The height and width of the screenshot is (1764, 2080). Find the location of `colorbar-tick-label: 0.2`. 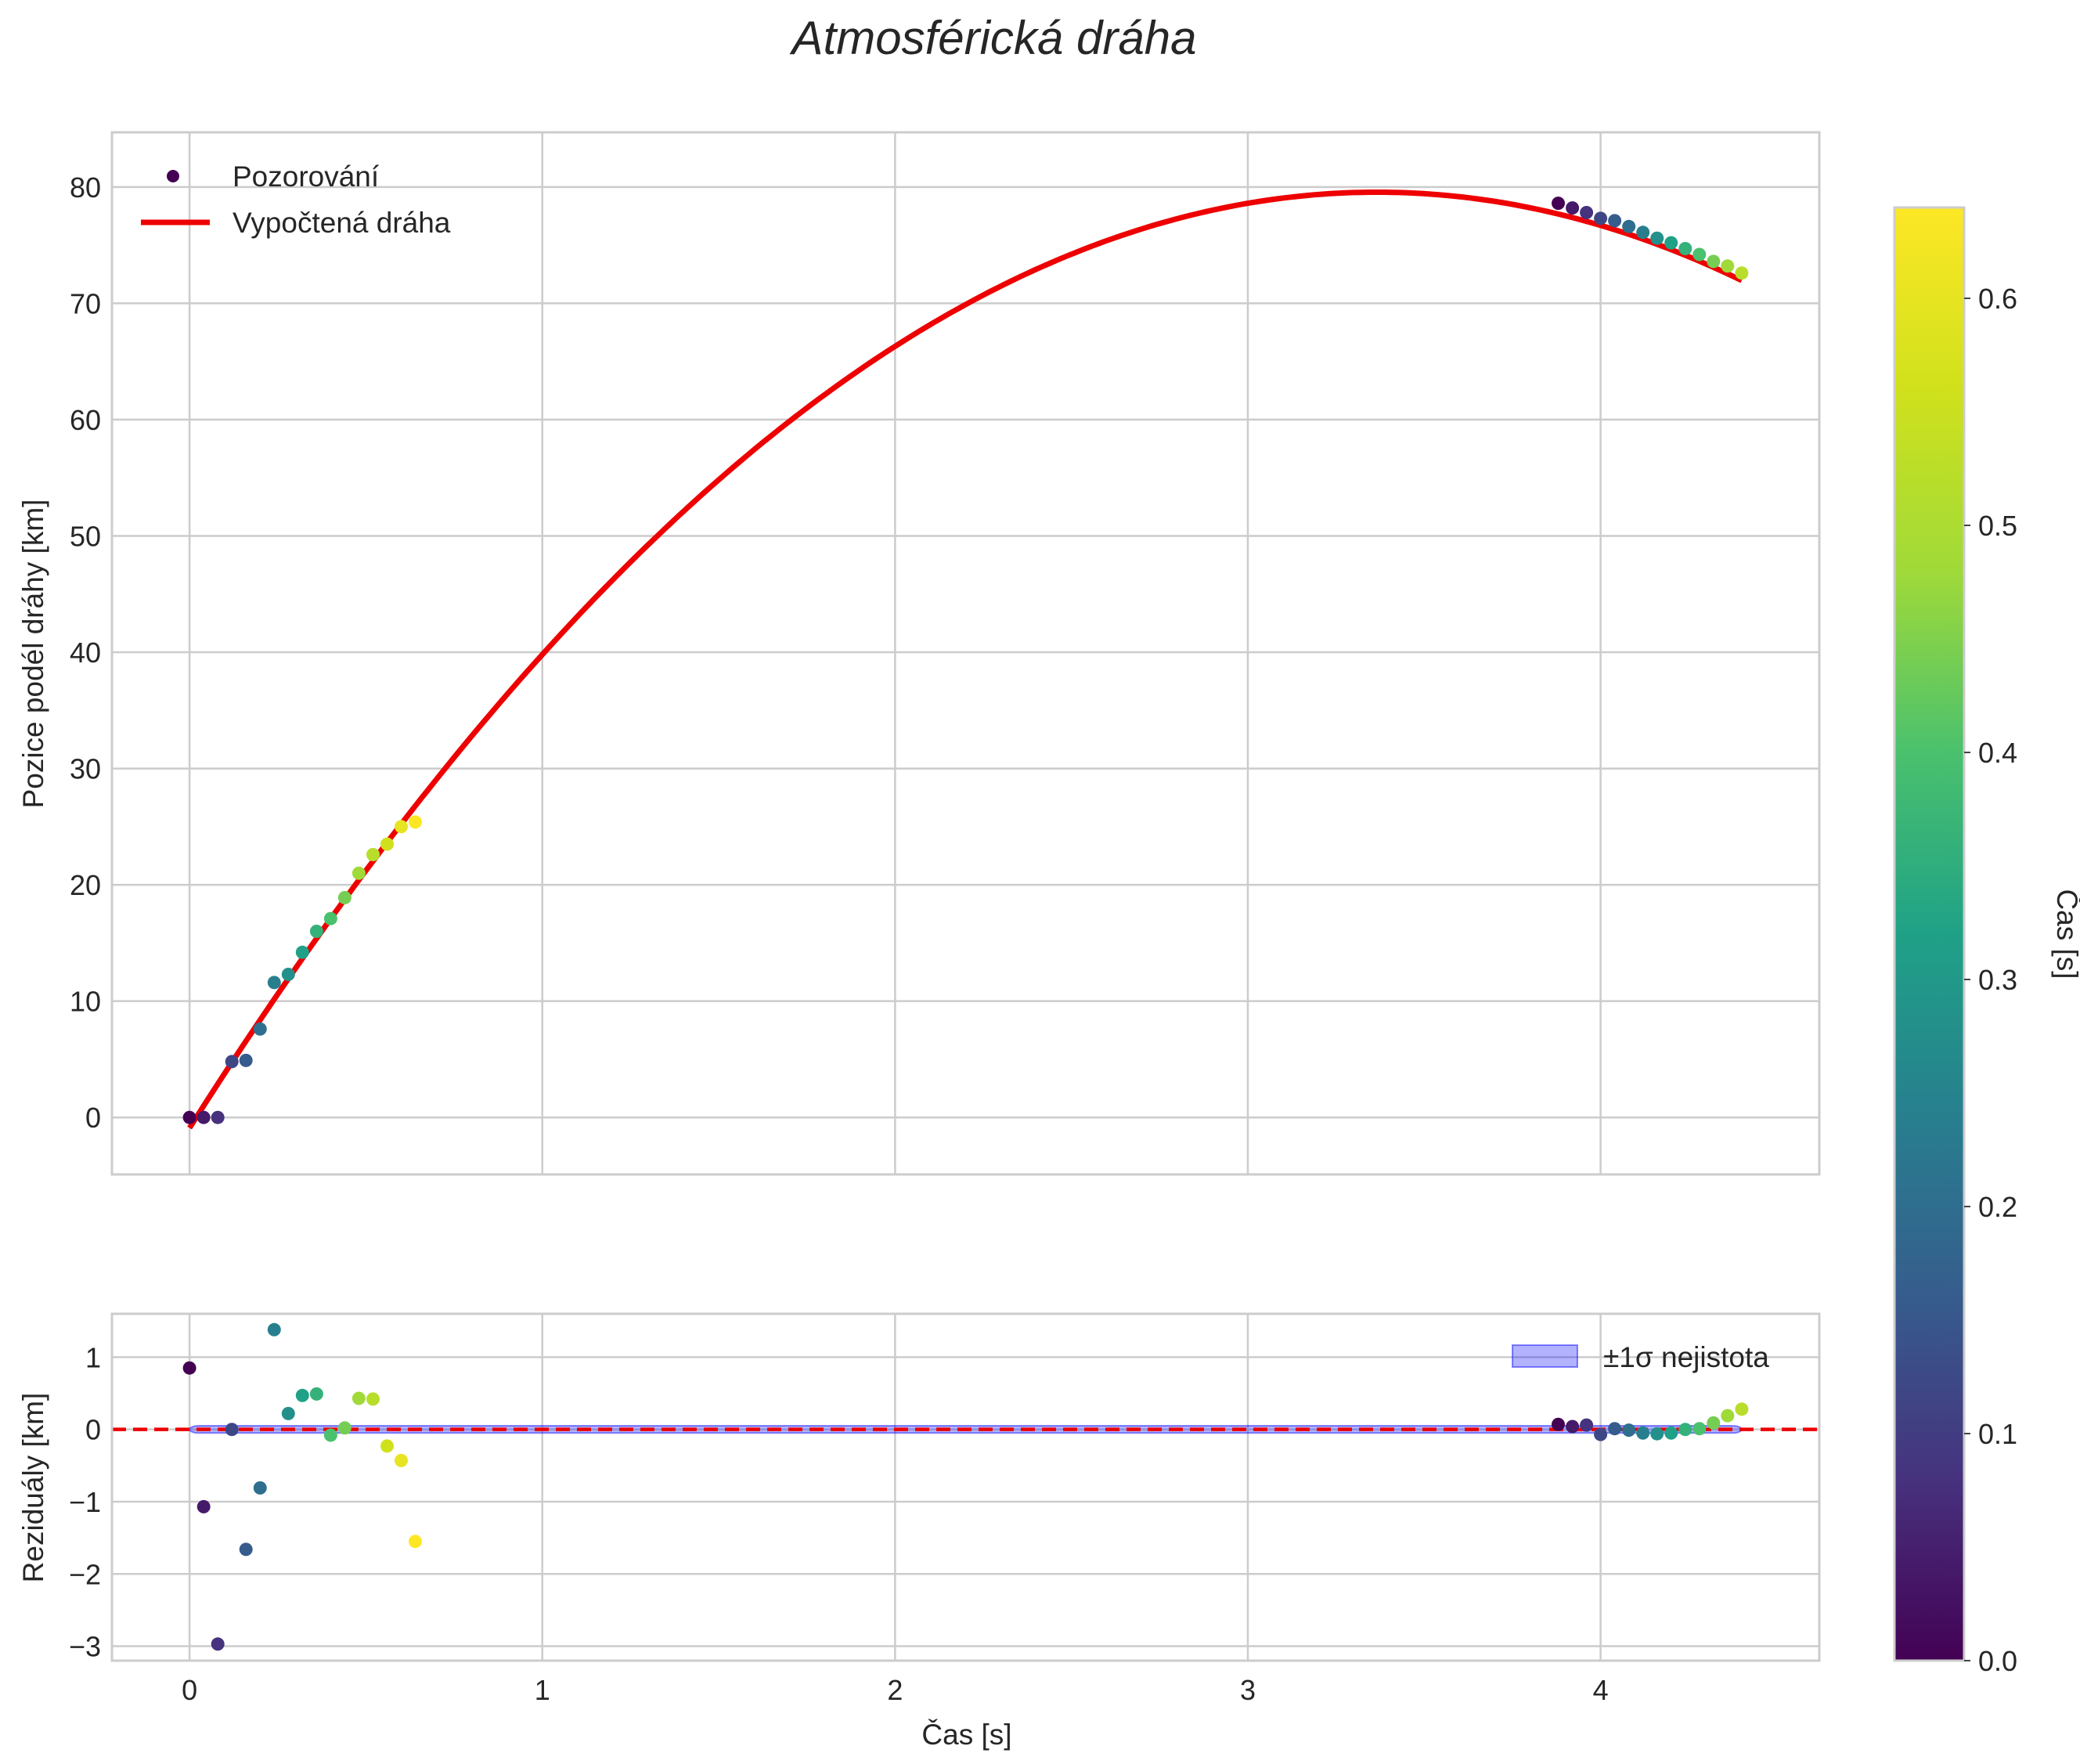

colorbar-tick-label: 0.2 is located at coordinates (1997, 1207).